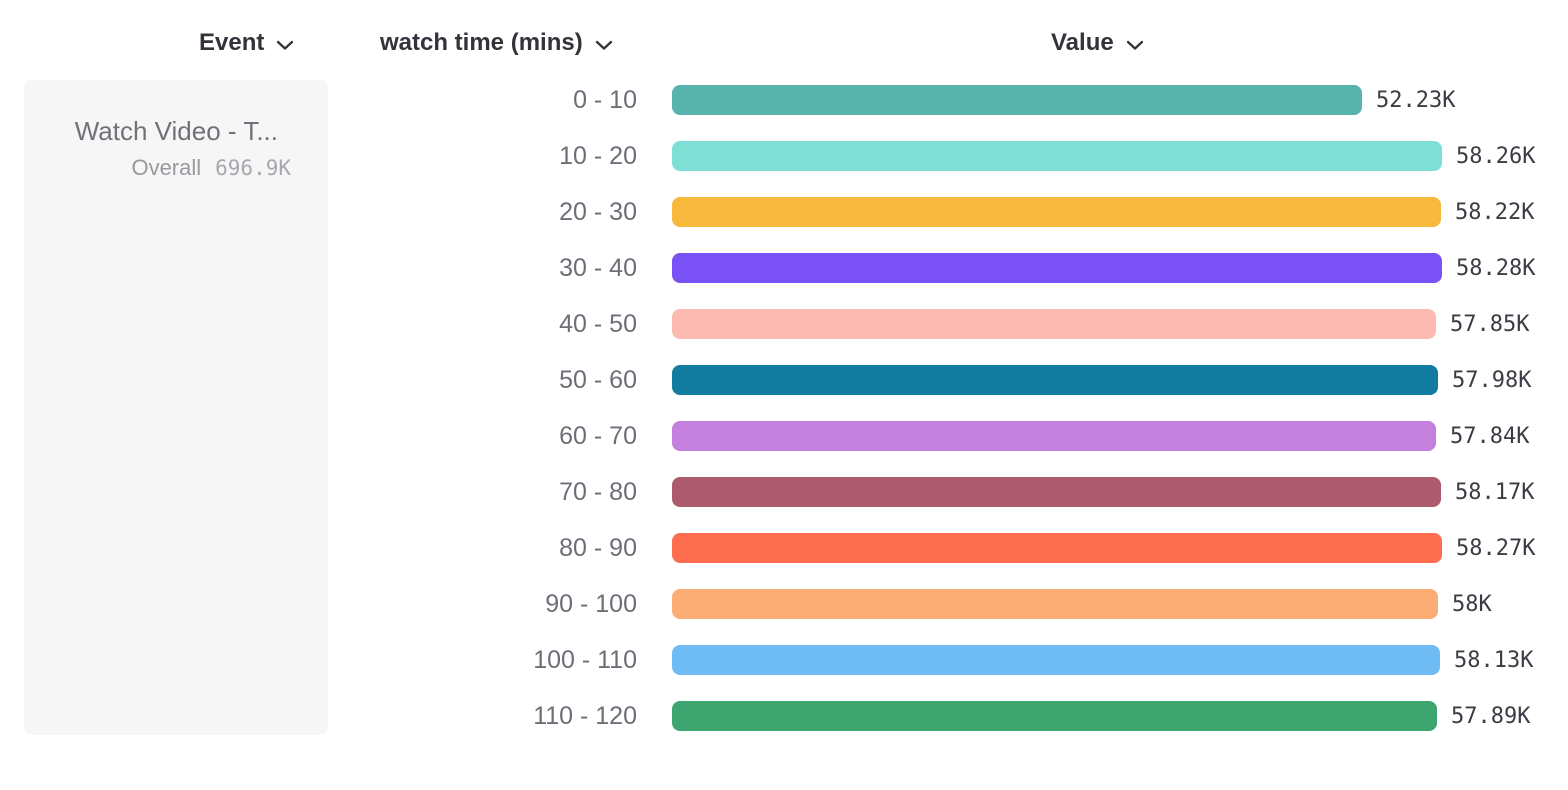  I want to click on event-column-header: Event, so click(246, 42).